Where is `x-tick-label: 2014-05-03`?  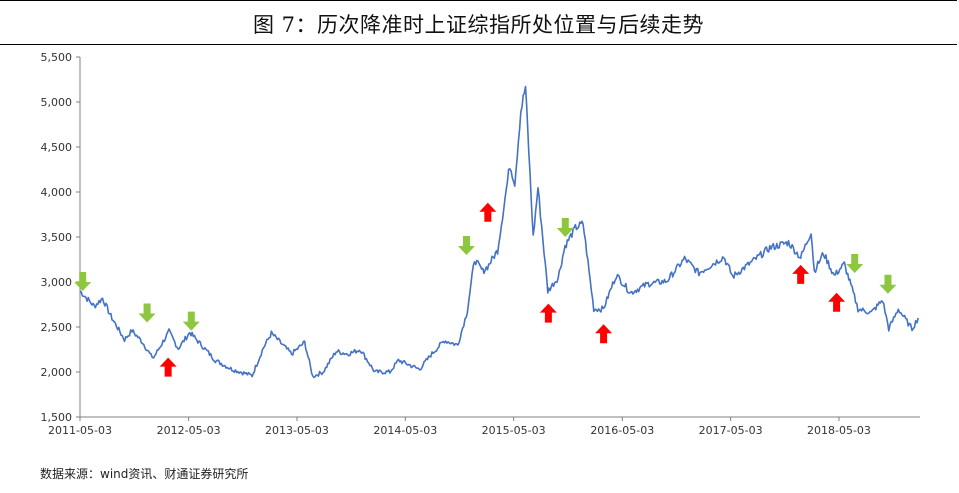
x-tick-label: 2014-05-03 is located at coordinates (405, 430).